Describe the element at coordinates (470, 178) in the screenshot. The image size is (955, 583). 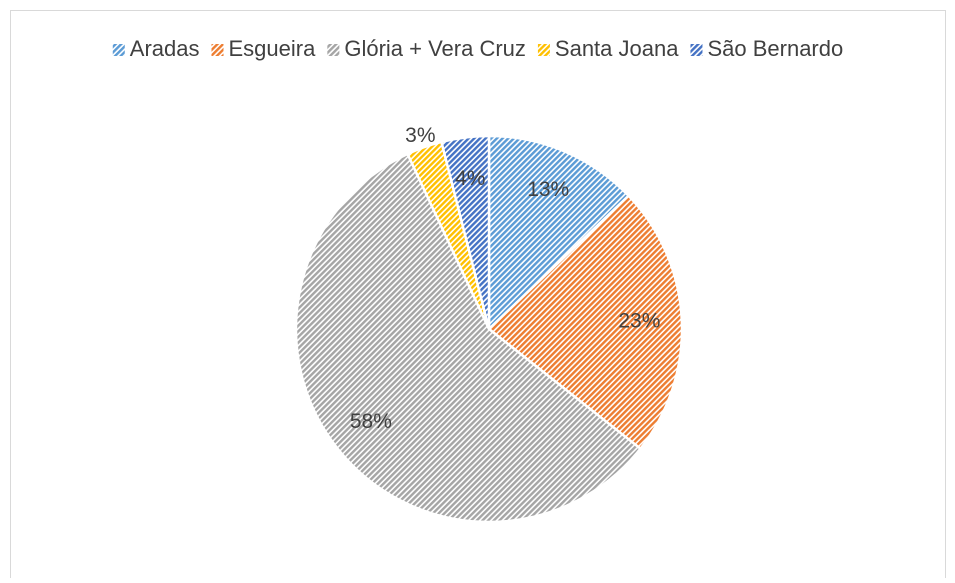
I see `data-label: 4%` at that location.